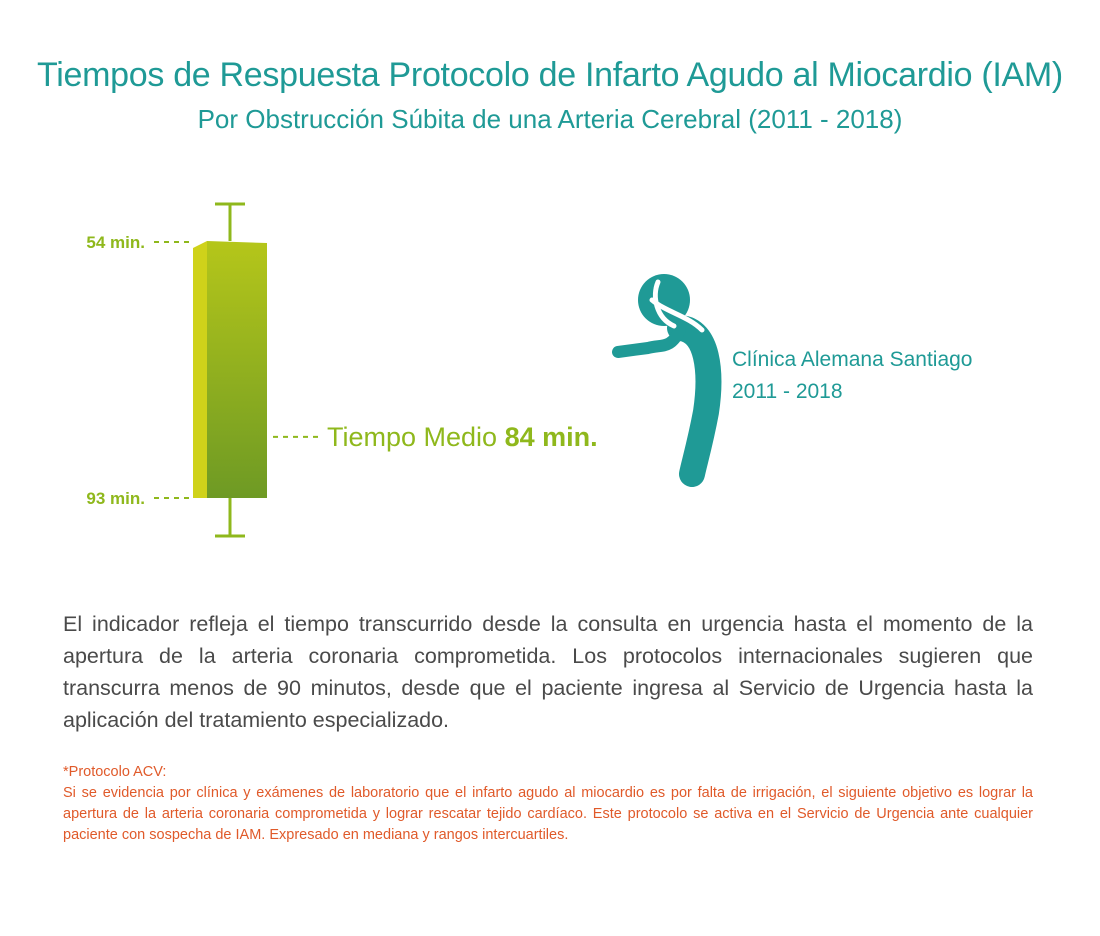 The image size is (1100, 936). What do you see at coordinates (115, 498) in the screenshot?
I see `q3-label: 93 min.` at bounding box center [115, 498].